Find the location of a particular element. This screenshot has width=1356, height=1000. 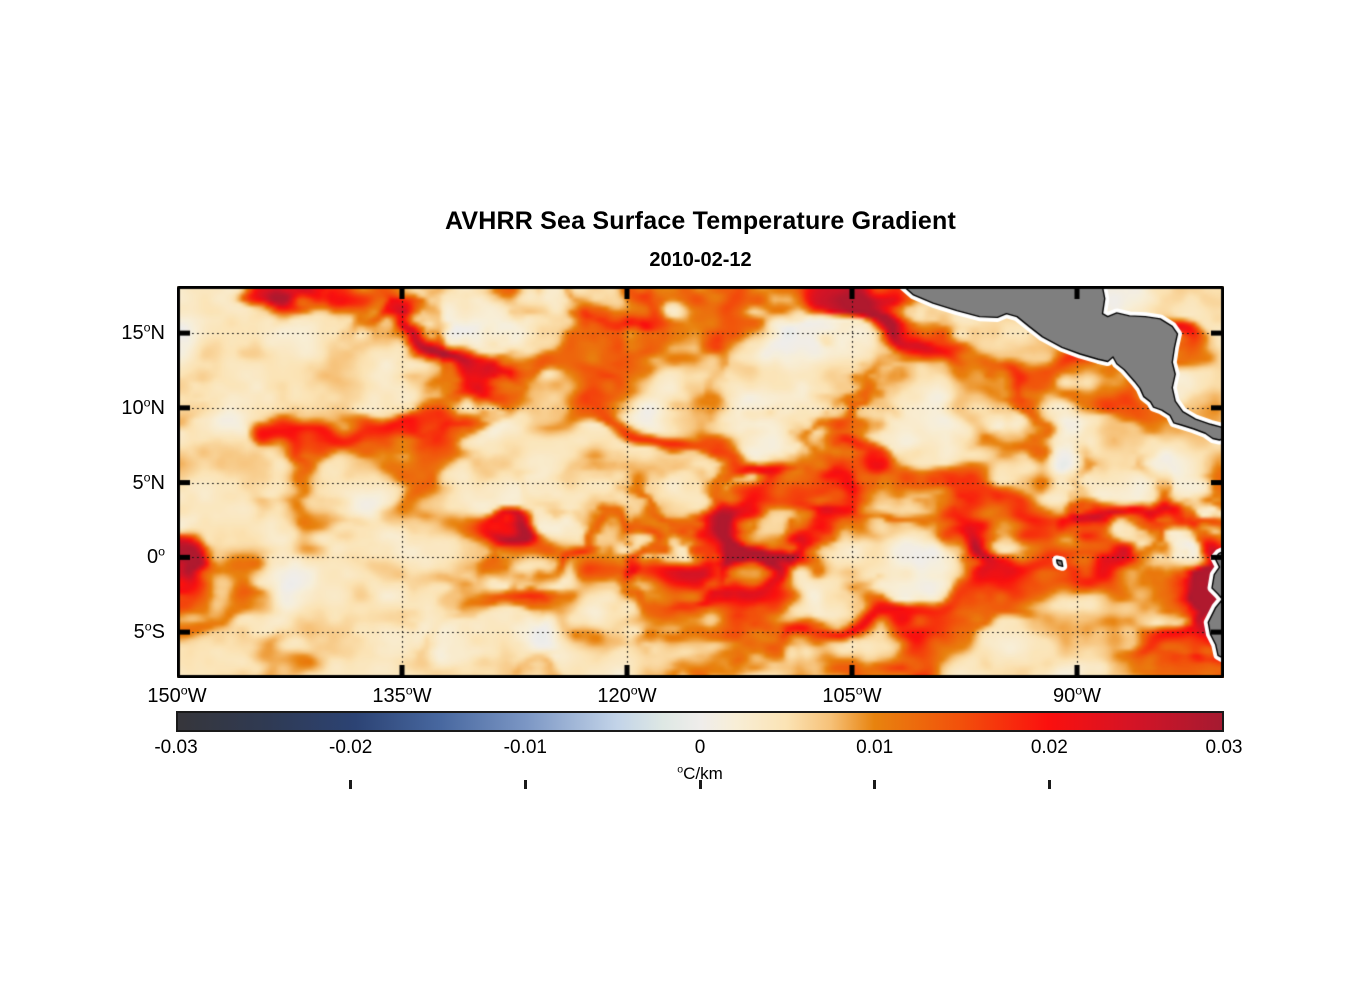

y-tick-label: 0o is located at coordinates (155, 556).